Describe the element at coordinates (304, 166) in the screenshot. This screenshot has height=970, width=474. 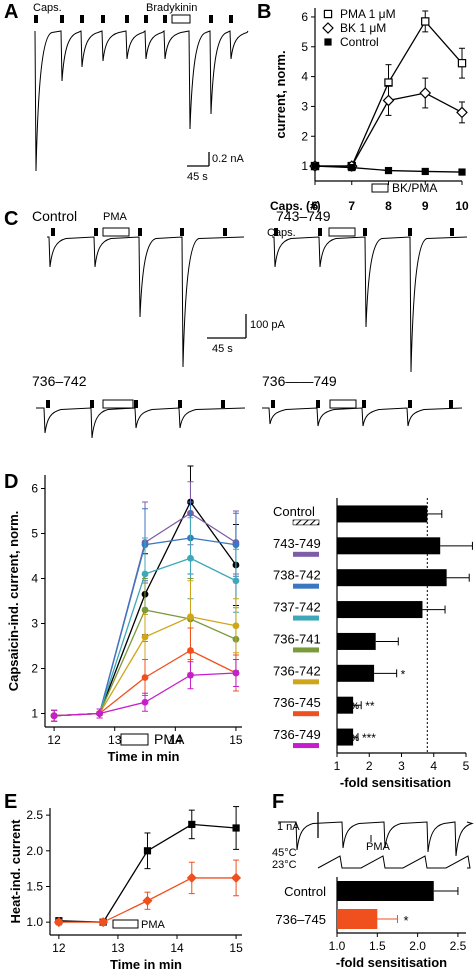
I see `y-tick-label: 1` at that location.